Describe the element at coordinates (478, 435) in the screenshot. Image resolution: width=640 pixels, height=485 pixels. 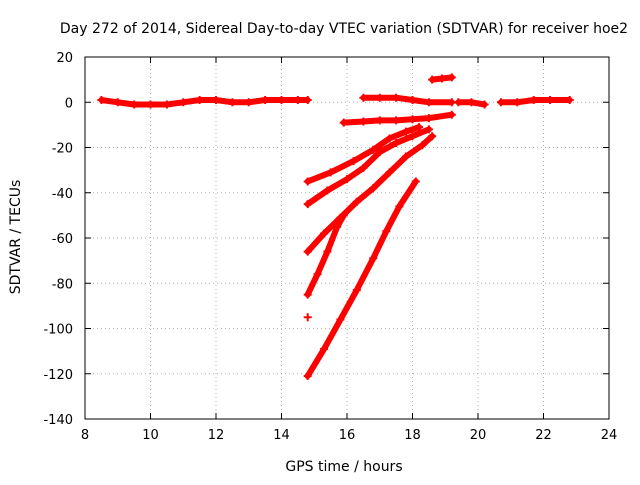
I see `x-tick-label: 20` at that location.